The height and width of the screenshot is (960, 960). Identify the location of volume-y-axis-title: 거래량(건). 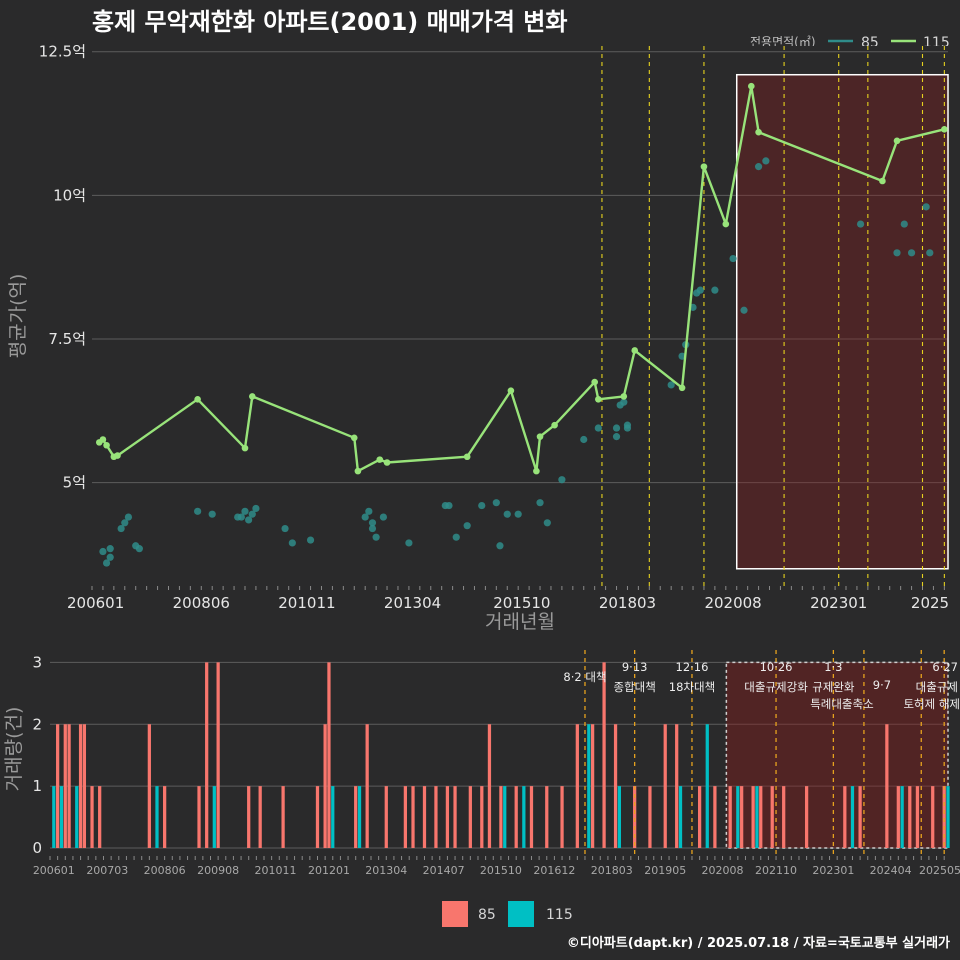
(14, 749).